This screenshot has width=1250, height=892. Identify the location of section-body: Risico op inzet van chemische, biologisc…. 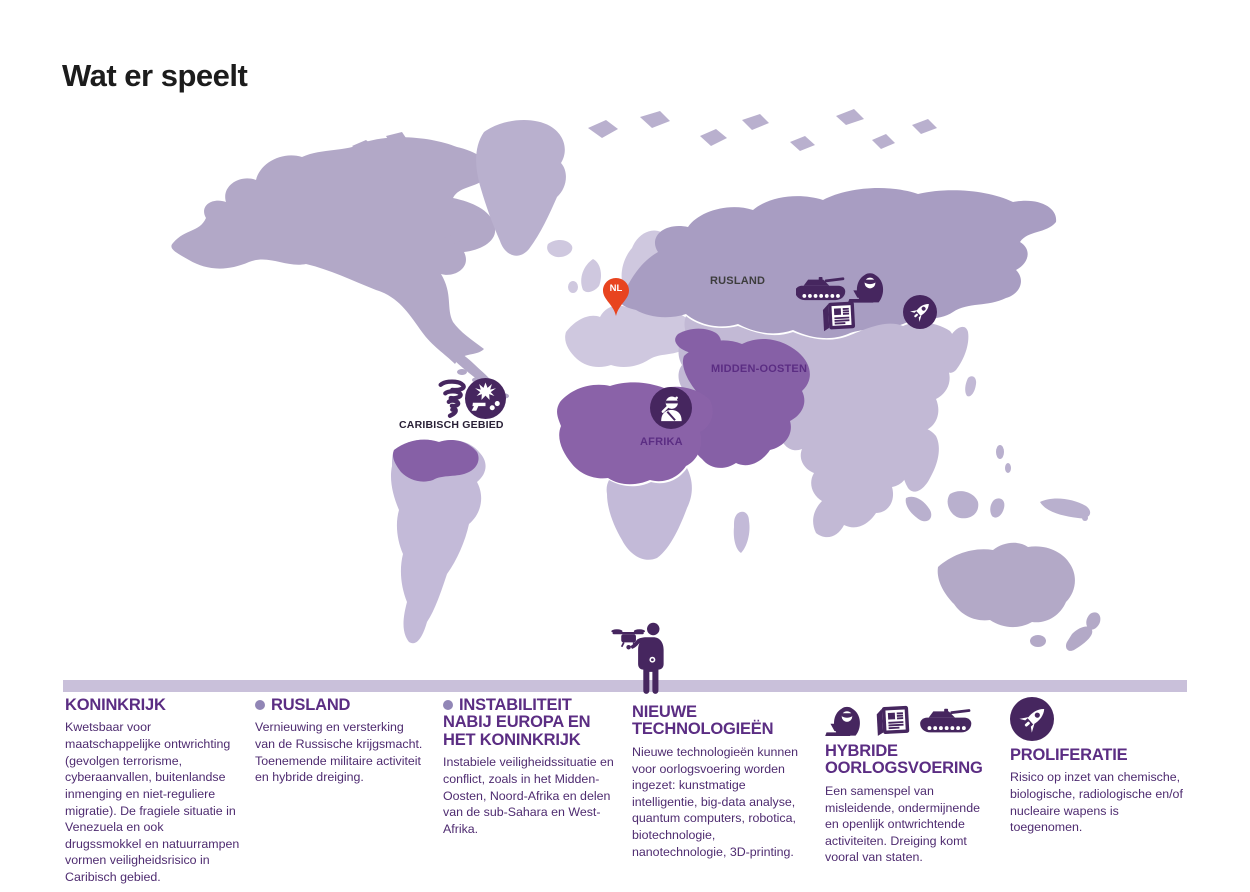
(1096, 802).